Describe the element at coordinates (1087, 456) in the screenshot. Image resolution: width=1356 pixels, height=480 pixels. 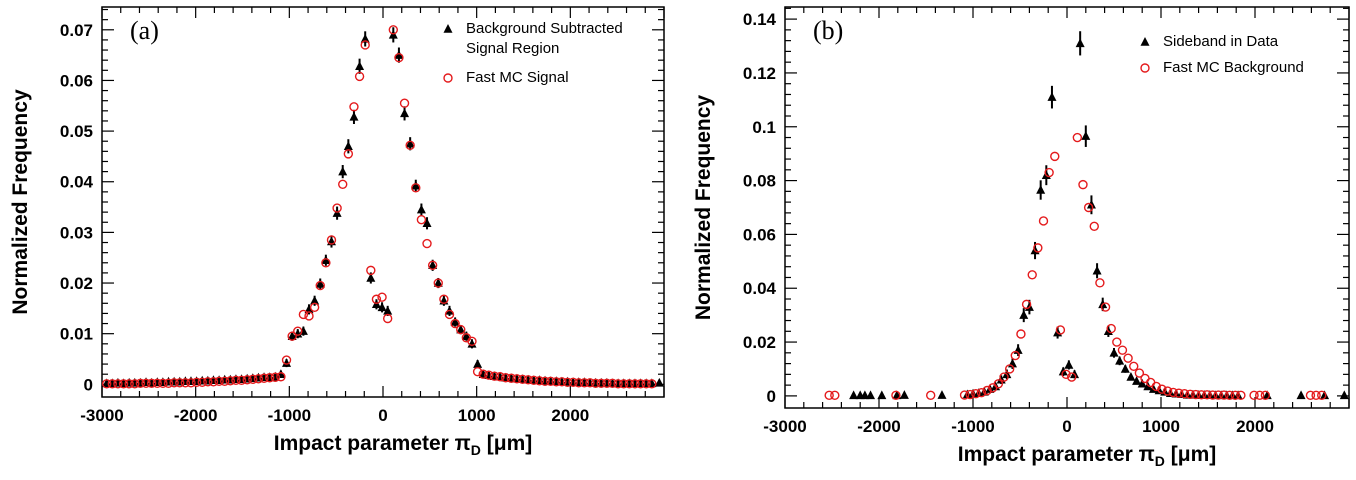
I see `x-axis-title: Impact parameter πD [μm]` at that location.